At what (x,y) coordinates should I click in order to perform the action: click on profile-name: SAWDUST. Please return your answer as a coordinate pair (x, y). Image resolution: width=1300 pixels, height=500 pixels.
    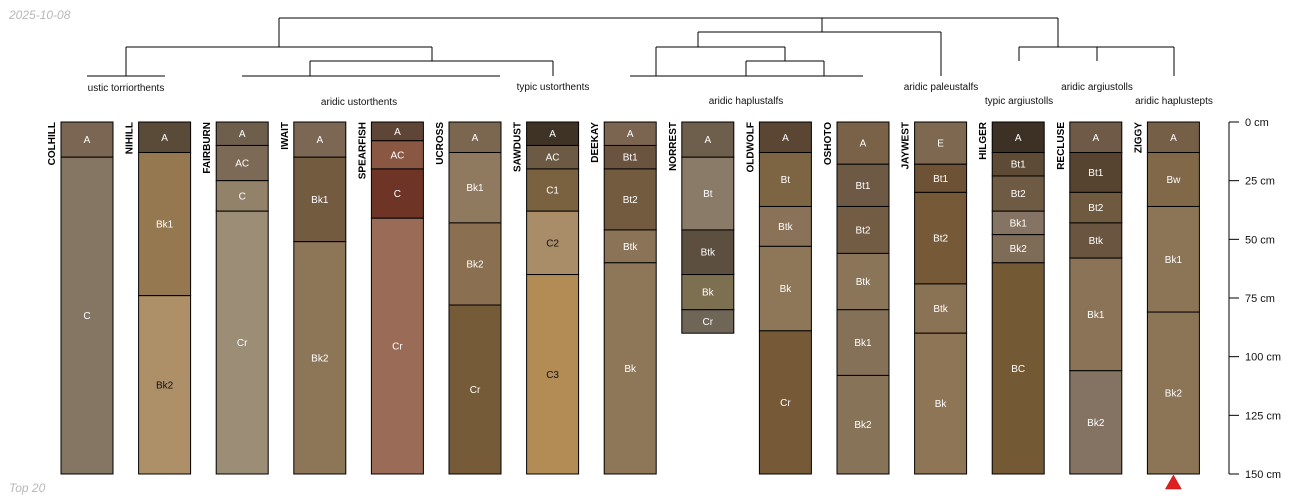
    Looking at the image, I should click on (518, 147).